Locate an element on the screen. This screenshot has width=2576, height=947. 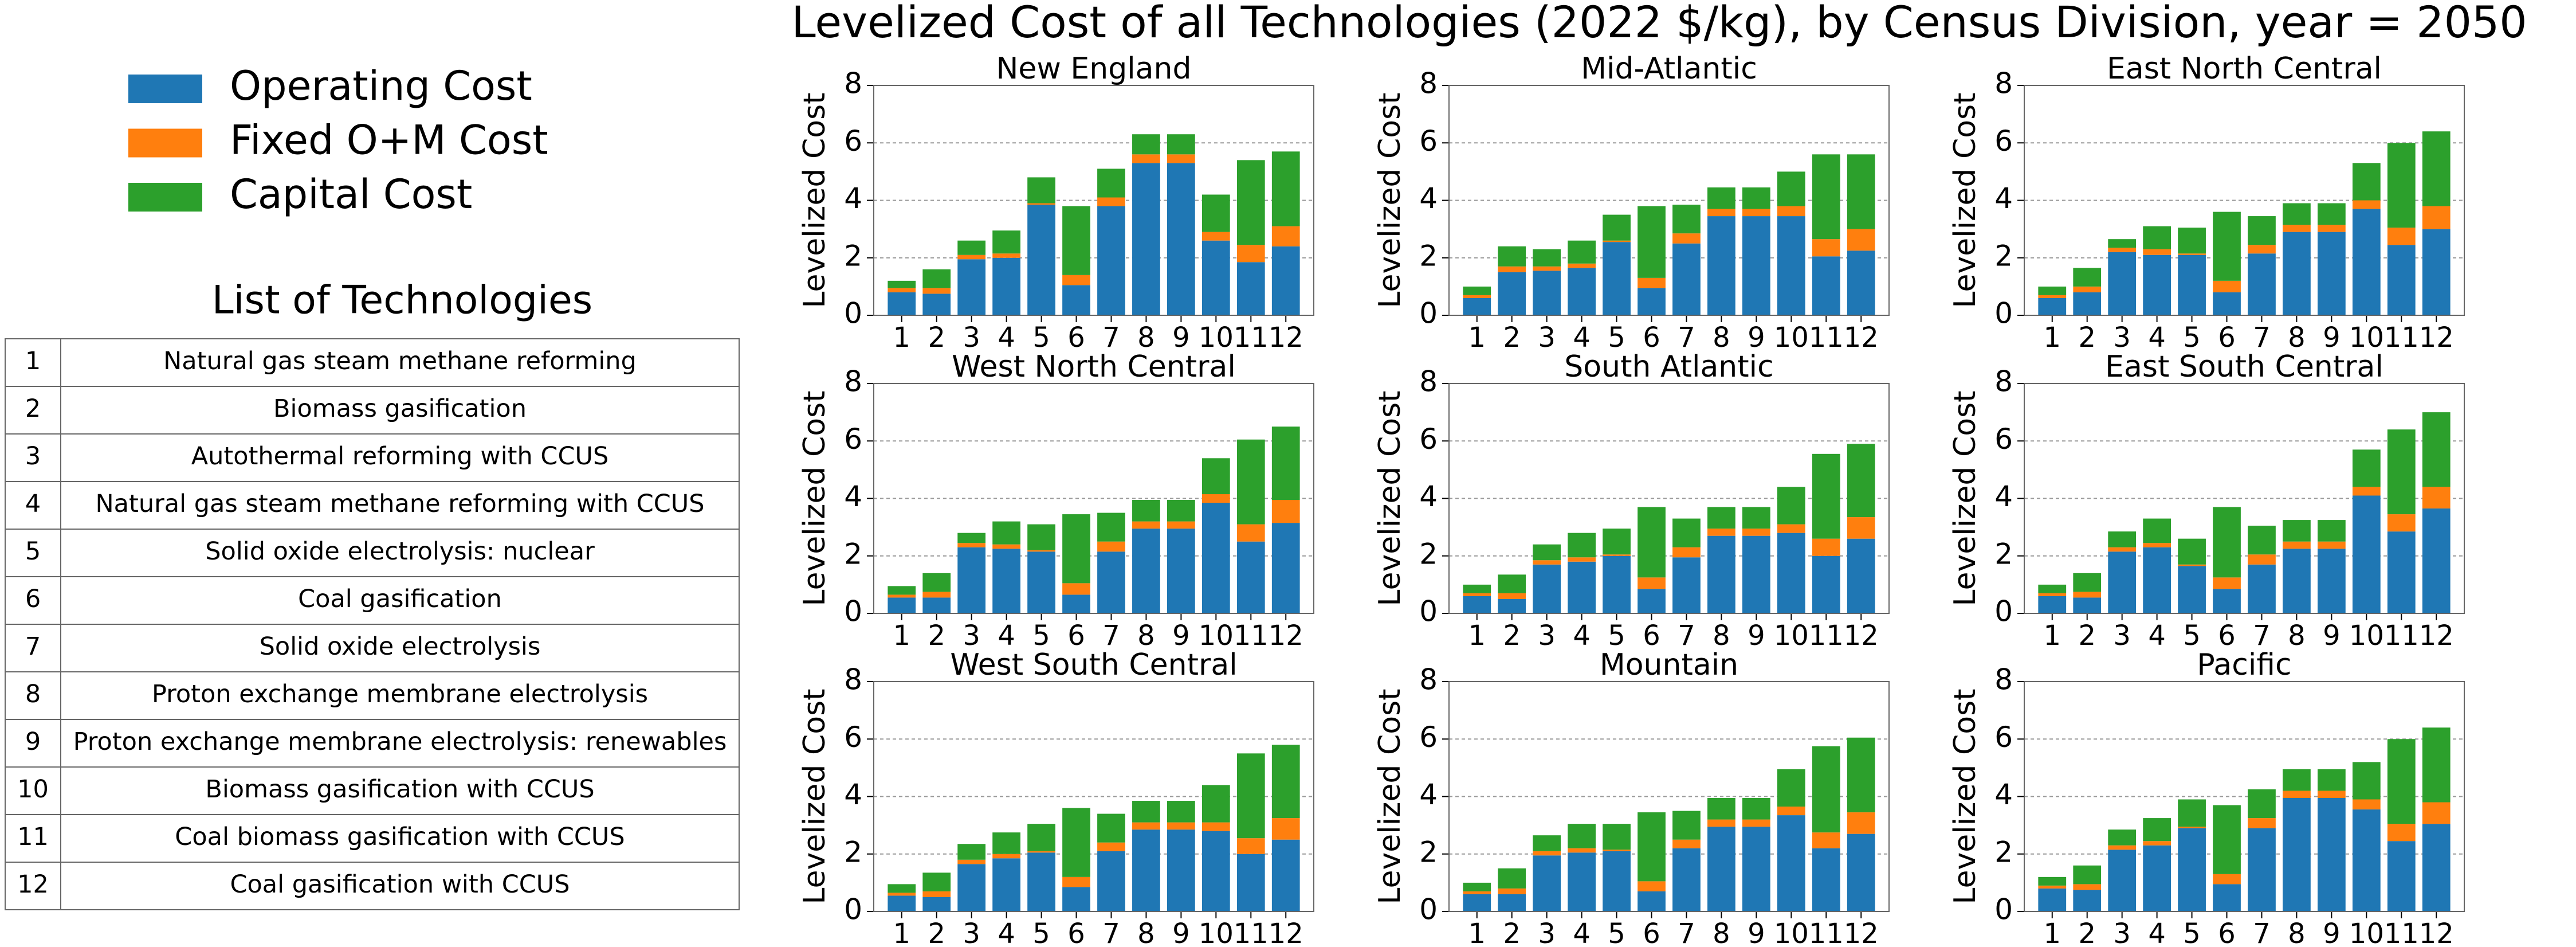
table-technology: Natural gas steam methane reforming is located at coordinates (400, 361).